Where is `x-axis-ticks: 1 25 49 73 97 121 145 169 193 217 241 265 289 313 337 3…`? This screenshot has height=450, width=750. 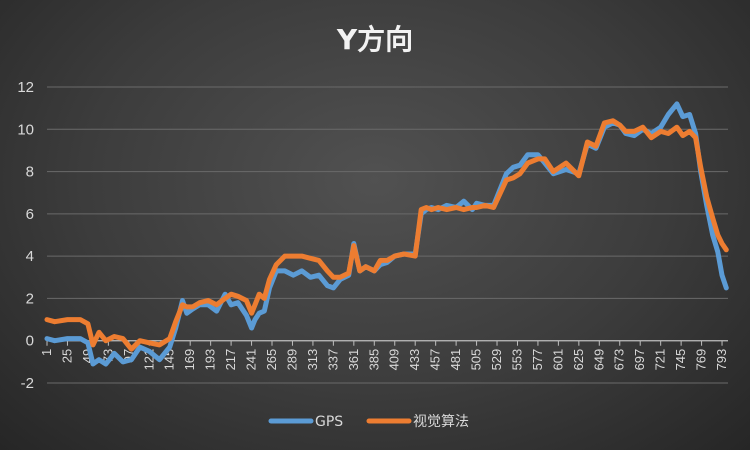 x-axis-ticks: 1 25 49 73 97 121 145 169 193 217 241 265 289 313 337 3… is located at coordinates (384, 355).